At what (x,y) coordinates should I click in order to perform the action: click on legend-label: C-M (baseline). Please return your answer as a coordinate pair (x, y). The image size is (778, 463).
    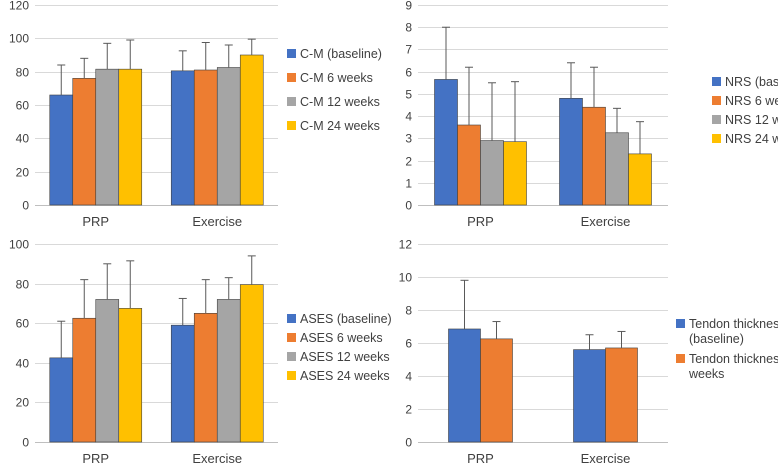
    Looking at the image, I should click on (341, 54).